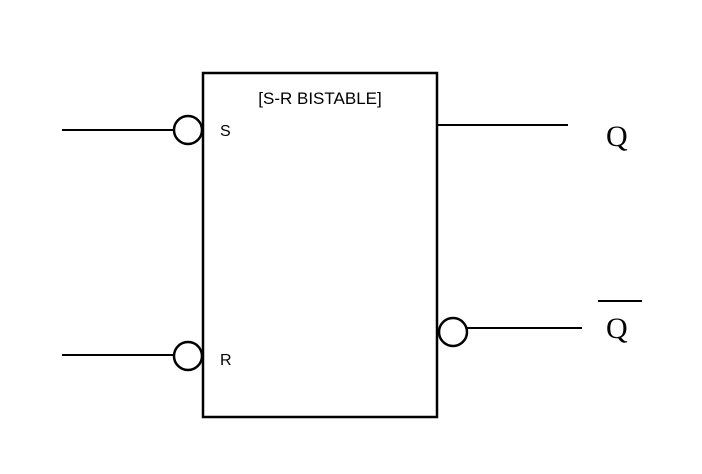  Describe the element at coordinates (617, 136) in the screenshot. I see `q-output-label: Q` at that location.